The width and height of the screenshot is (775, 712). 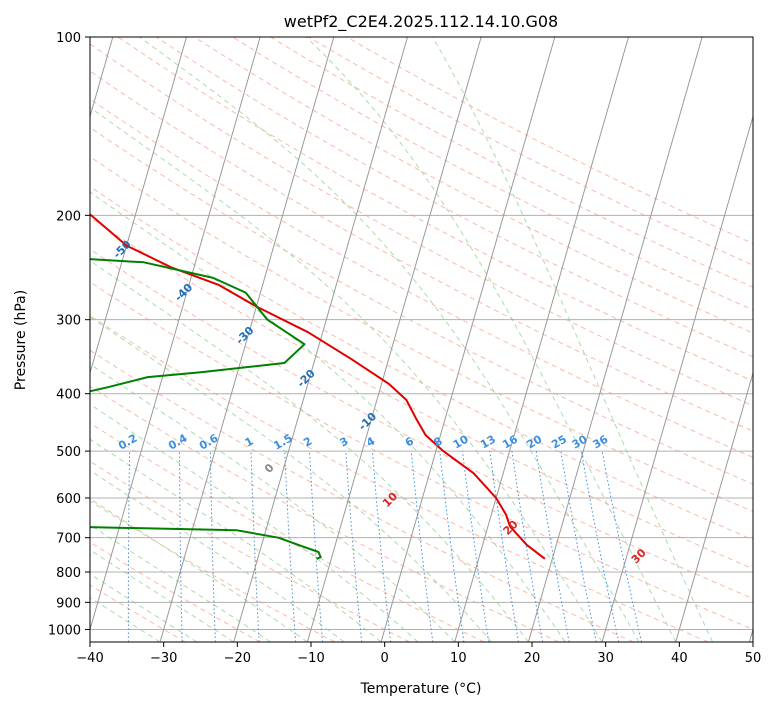 I want to click on y-tick-label: 100, so click(x=68, y=38).